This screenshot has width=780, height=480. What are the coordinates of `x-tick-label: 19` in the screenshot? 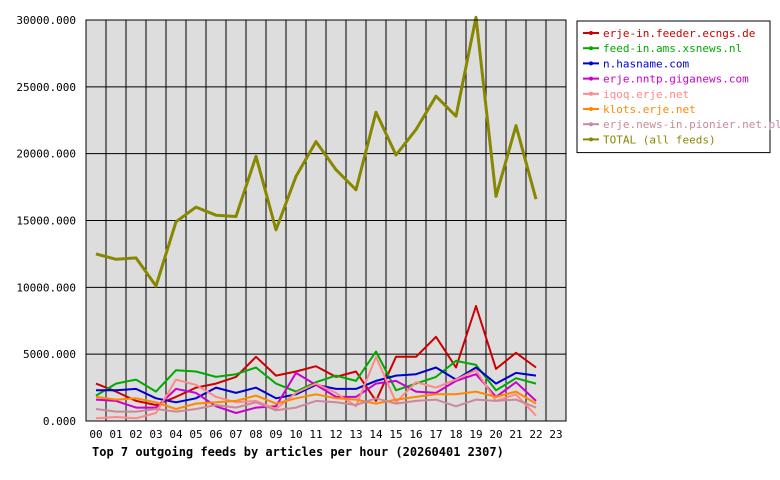 It's located at (475, 434).